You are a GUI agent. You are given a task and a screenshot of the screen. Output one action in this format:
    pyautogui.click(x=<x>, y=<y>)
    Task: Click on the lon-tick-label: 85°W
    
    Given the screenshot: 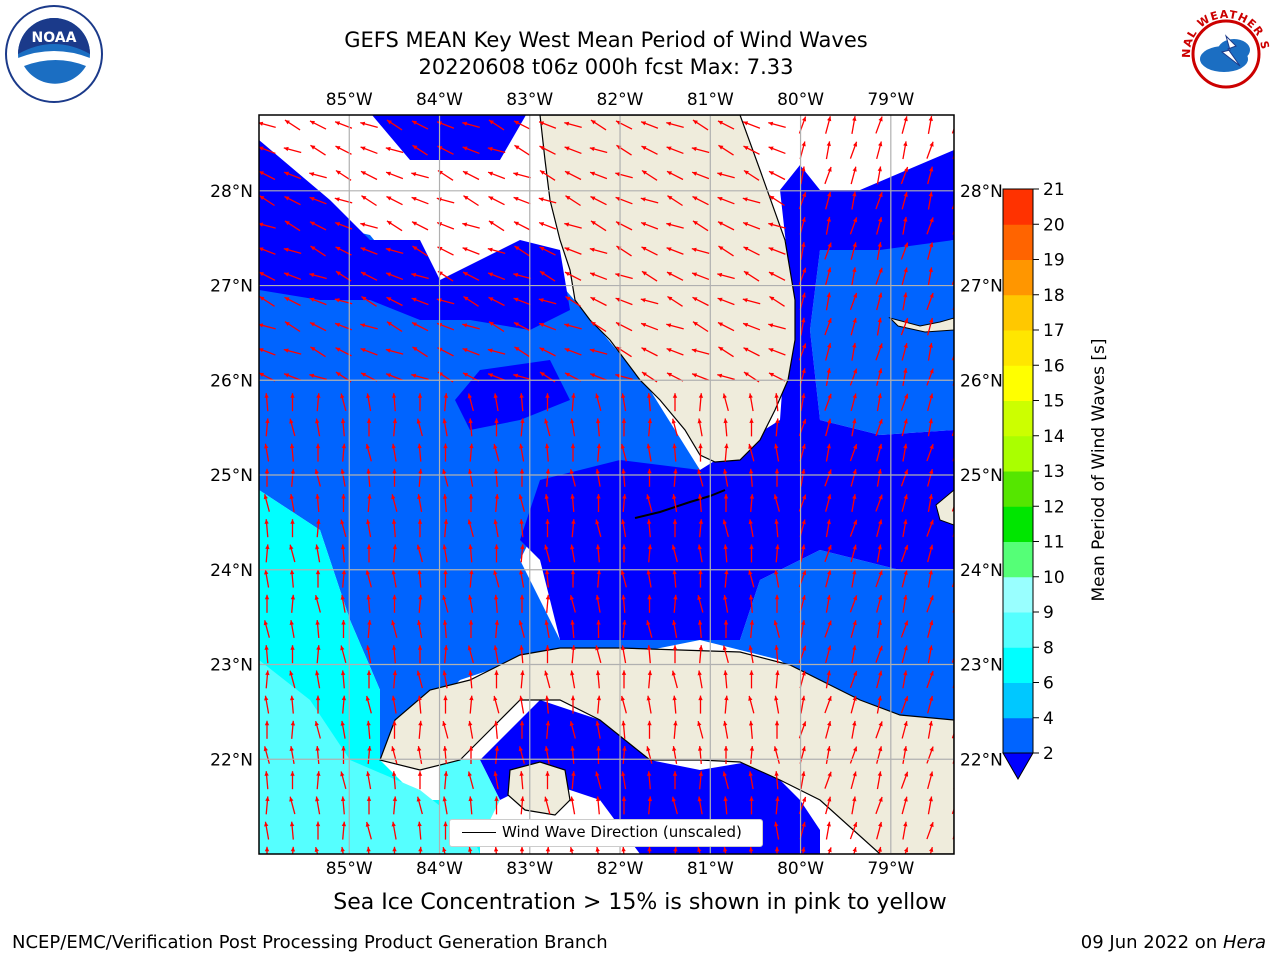 What is the action you would take?
    pyautogui.click(x=349, y=869)
    